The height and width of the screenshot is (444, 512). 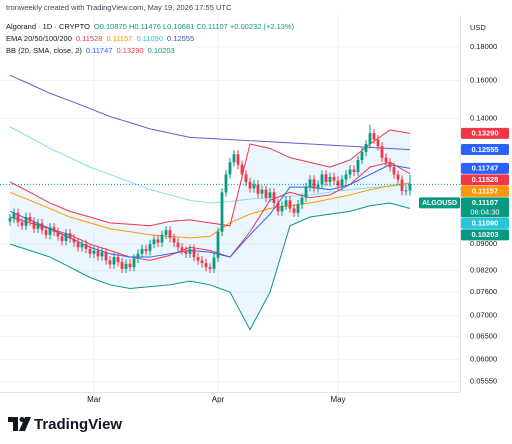 I want to click on y-tick-label: 0.07000, so click(x=483, y=315).